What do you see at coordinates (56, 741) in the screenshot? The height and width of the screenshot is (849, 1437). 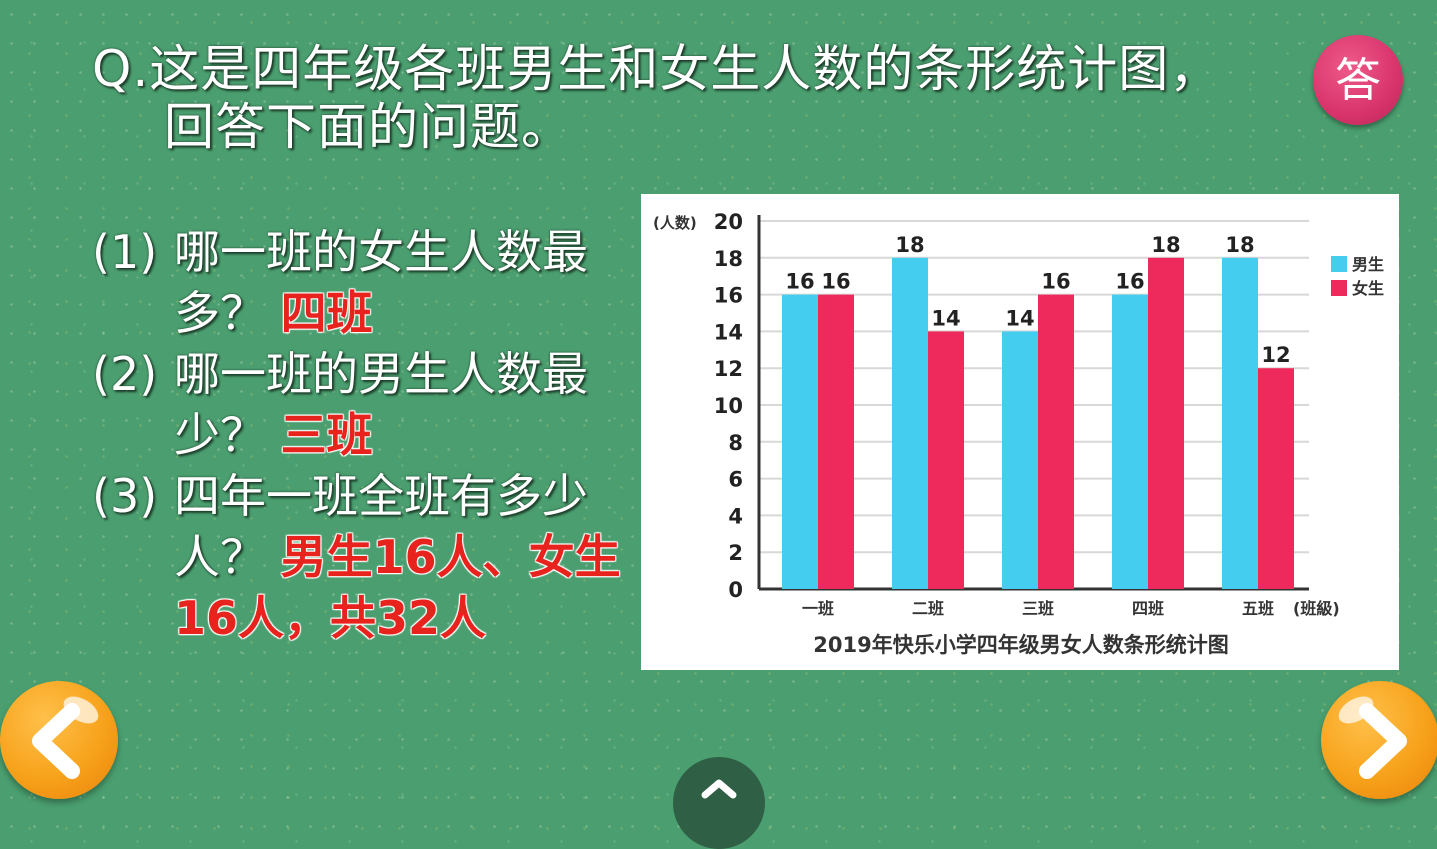 I see `chevron-left-icon` at bounding box center [56, 741].